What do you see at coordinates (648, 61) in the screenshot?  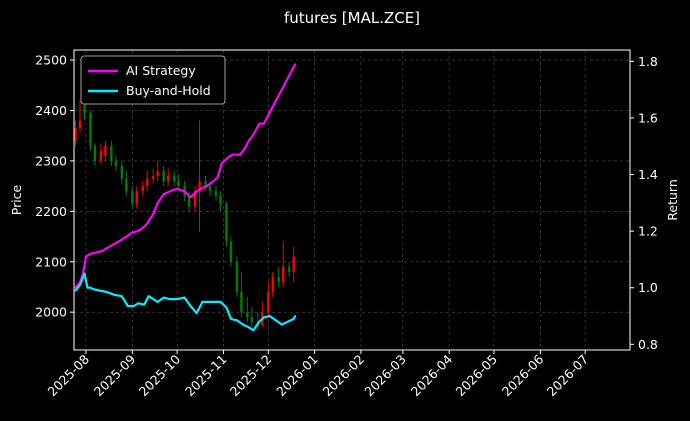 I see `y2-tick-label: 1.8` at bounding box center [648, 61].